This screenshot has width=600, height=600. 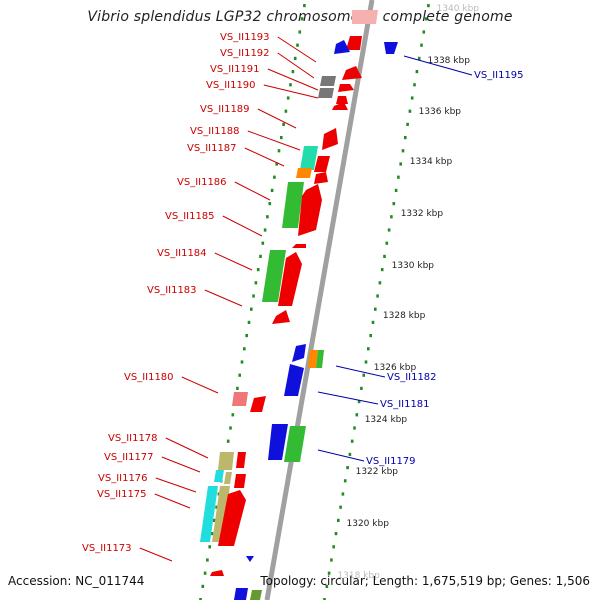 I want to click on kbp-scale-label: 1318 kbp, so click(x=358, y=576).